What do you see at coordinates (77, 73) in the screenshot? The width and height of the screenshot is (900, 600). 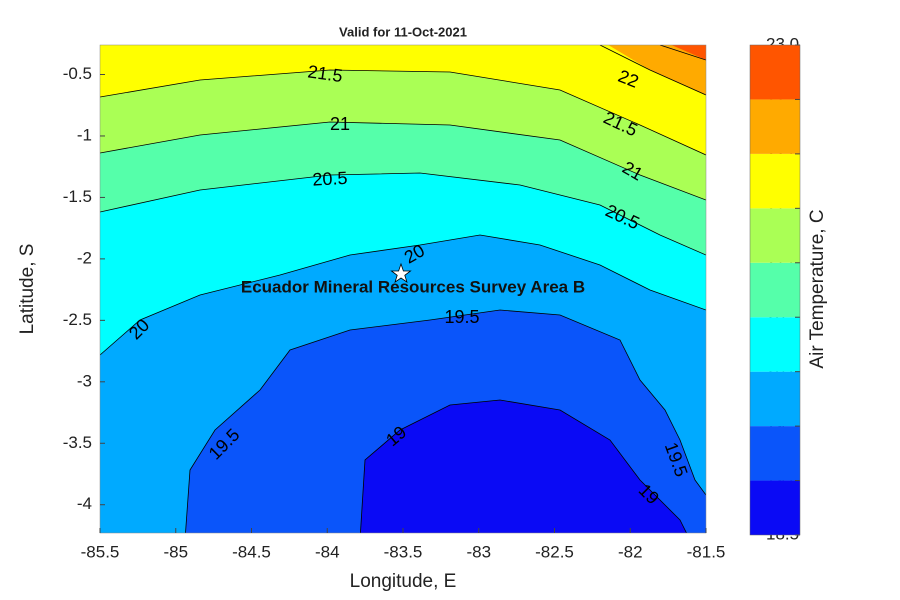 I see `y-tick-label: -0.5` at bounding box center [77, 73].